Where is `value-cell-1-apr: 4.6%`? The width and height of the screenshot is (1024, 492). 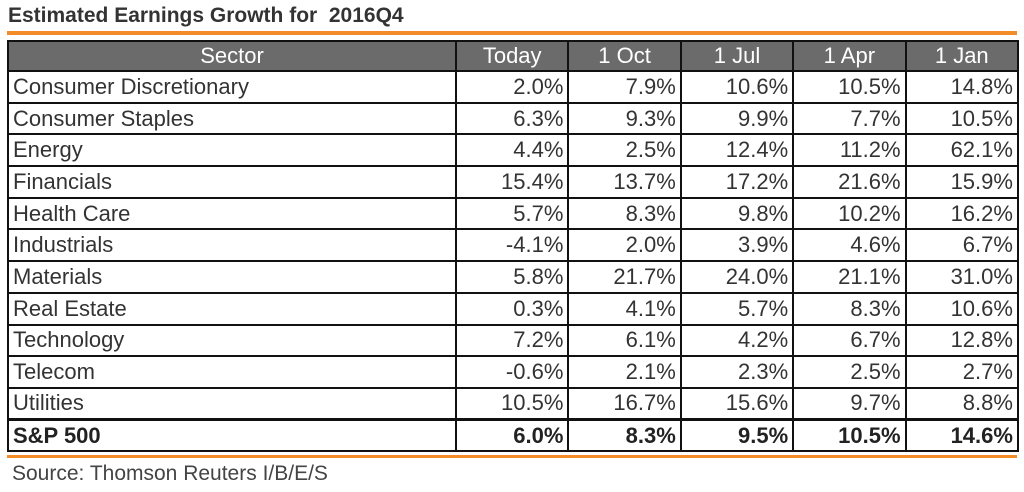
value-cell-1-apr: 4.6% is located at coordinates (849, 245).